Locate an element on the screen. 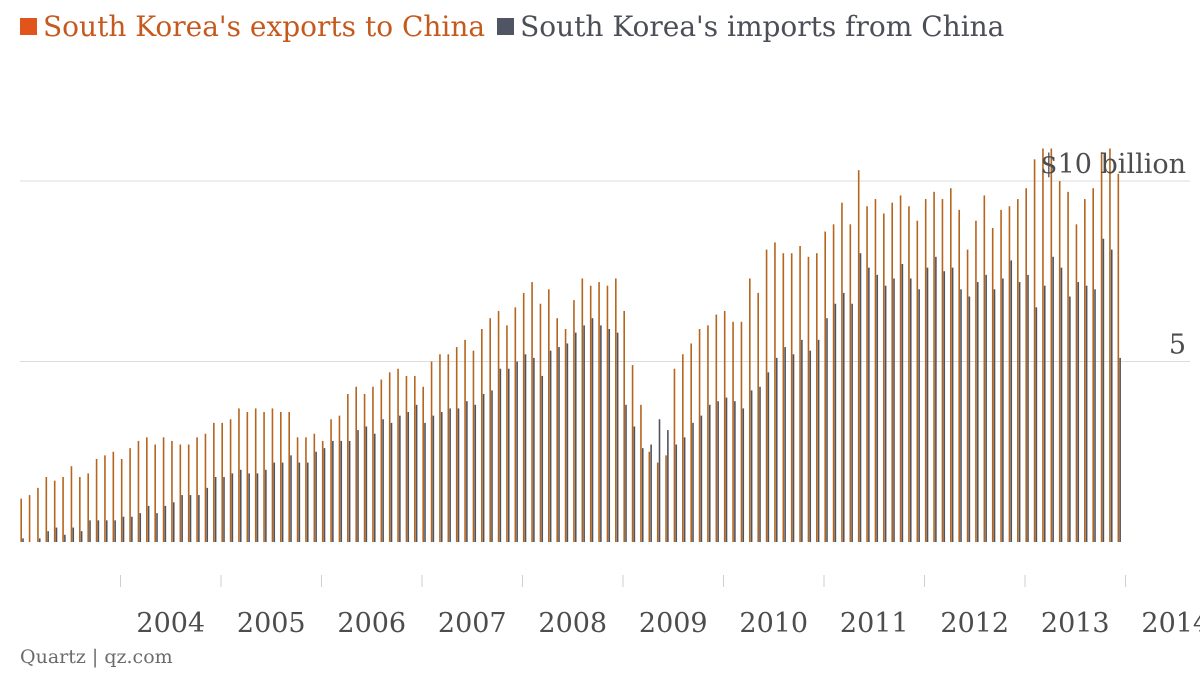 This screenshot has height=676, width=1200. legend-item-imports: South Korea's imports from China is located at coordinates (750, 26).